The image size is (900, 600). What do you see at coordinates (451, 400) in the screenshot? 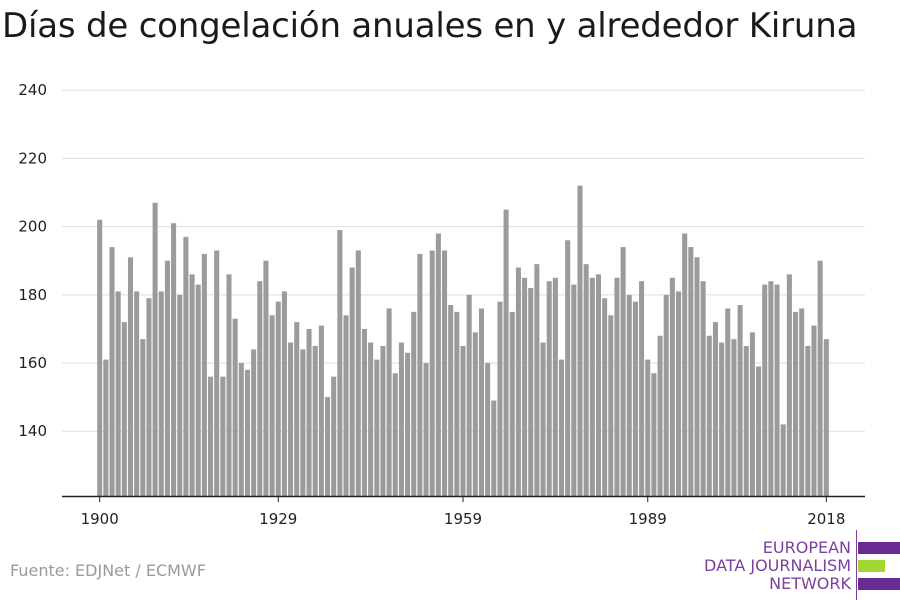
I see `bar-1957` at bounding box center [451, 400].